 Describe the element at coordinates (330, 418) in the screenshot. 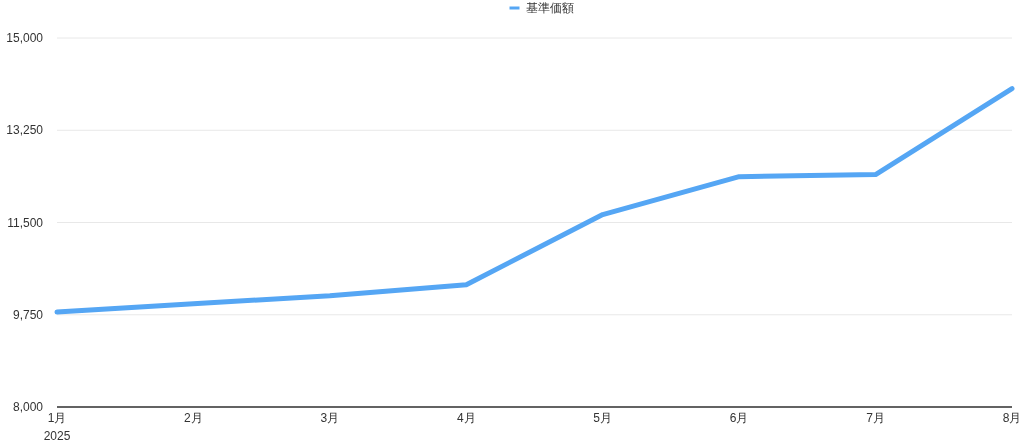

I see `x-tick-label: 3月` at that location.